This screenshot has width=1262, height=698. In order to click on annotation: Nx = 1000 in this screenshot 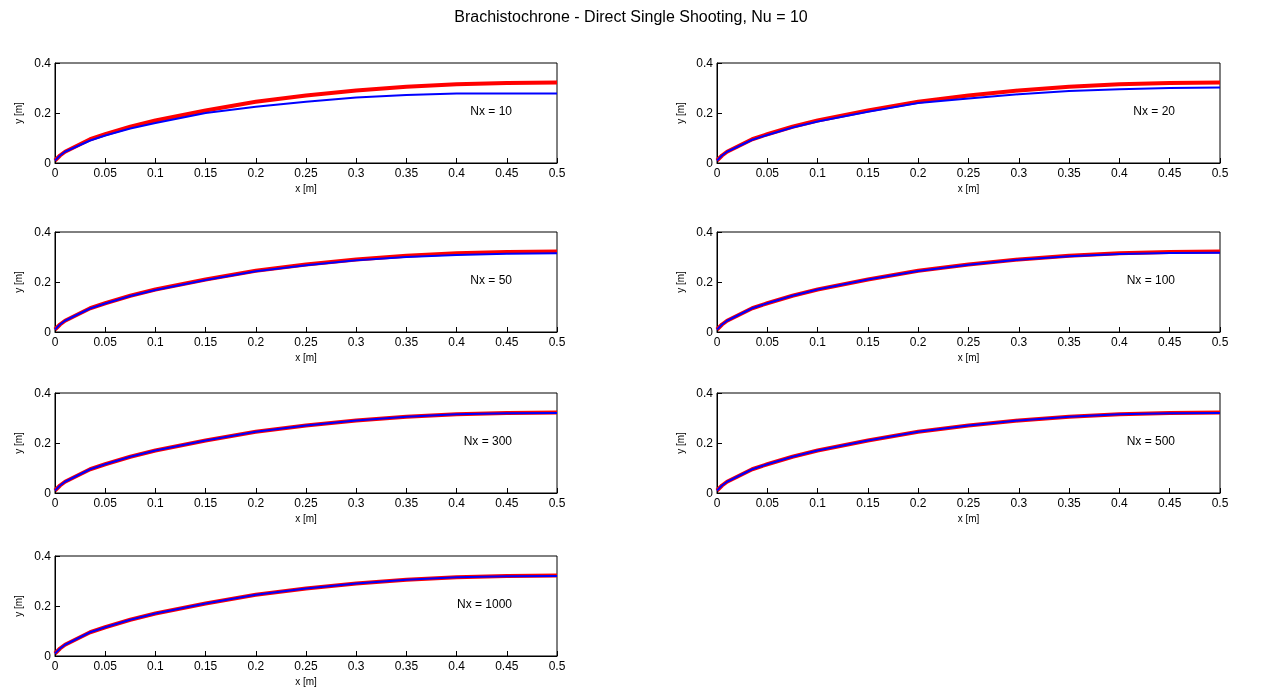, I will do `click(484, 604)`.